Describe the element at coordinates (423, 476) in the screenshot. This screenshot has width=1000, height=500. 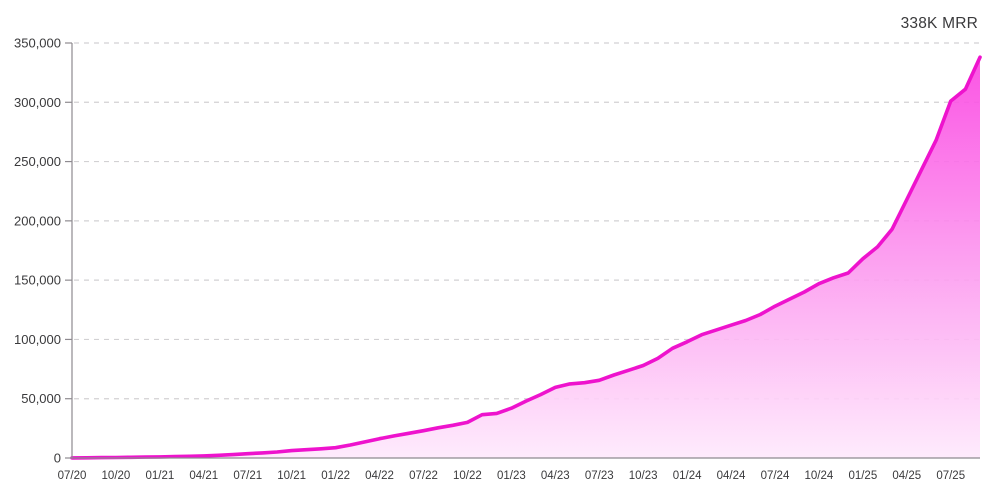
I see `x-tick-label: 07/22` at that location.